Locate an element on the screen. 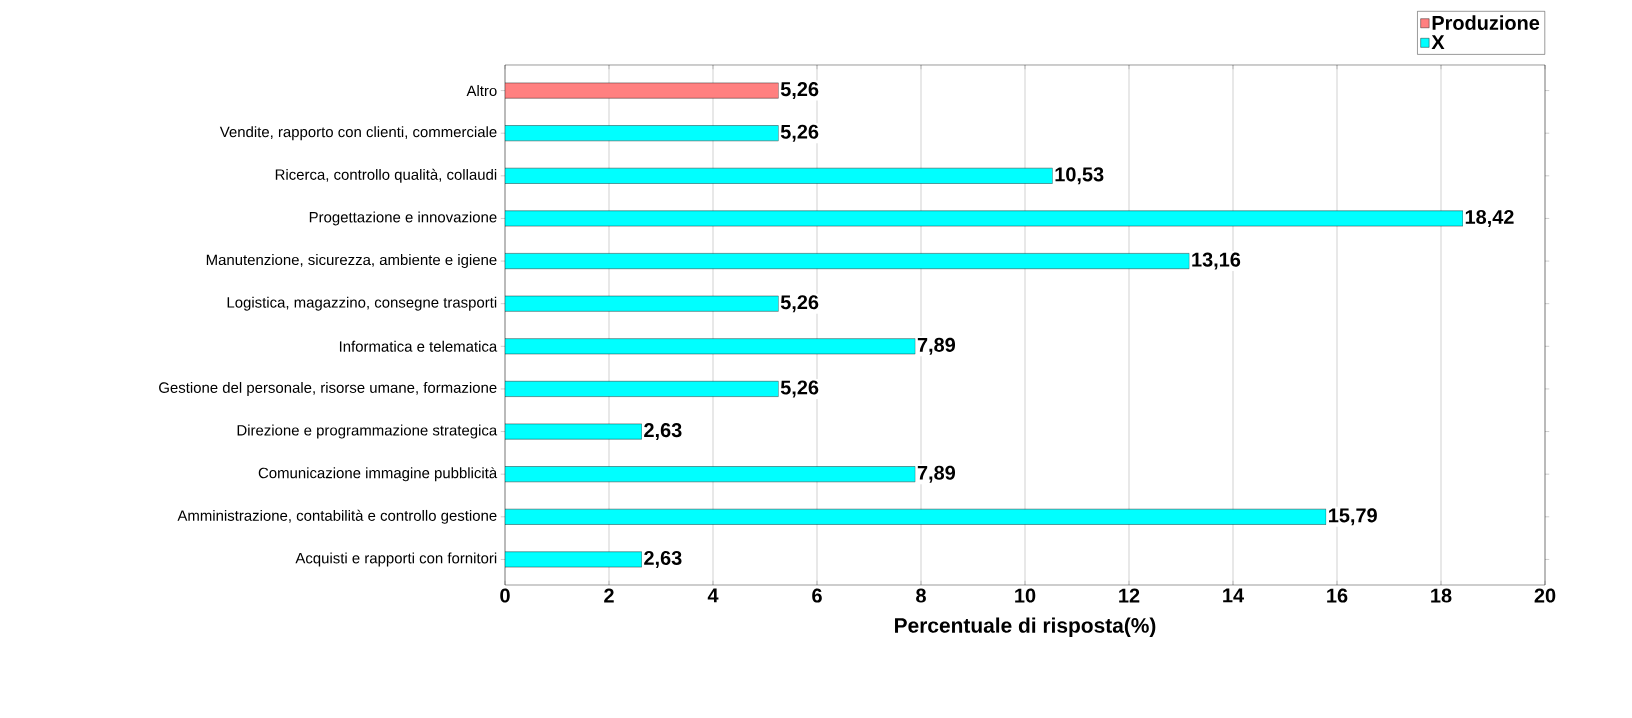 Image resolution: width=1632 pixels, height=718 pixels. data-label: 10,53 is located at coordinates (1079, 176).